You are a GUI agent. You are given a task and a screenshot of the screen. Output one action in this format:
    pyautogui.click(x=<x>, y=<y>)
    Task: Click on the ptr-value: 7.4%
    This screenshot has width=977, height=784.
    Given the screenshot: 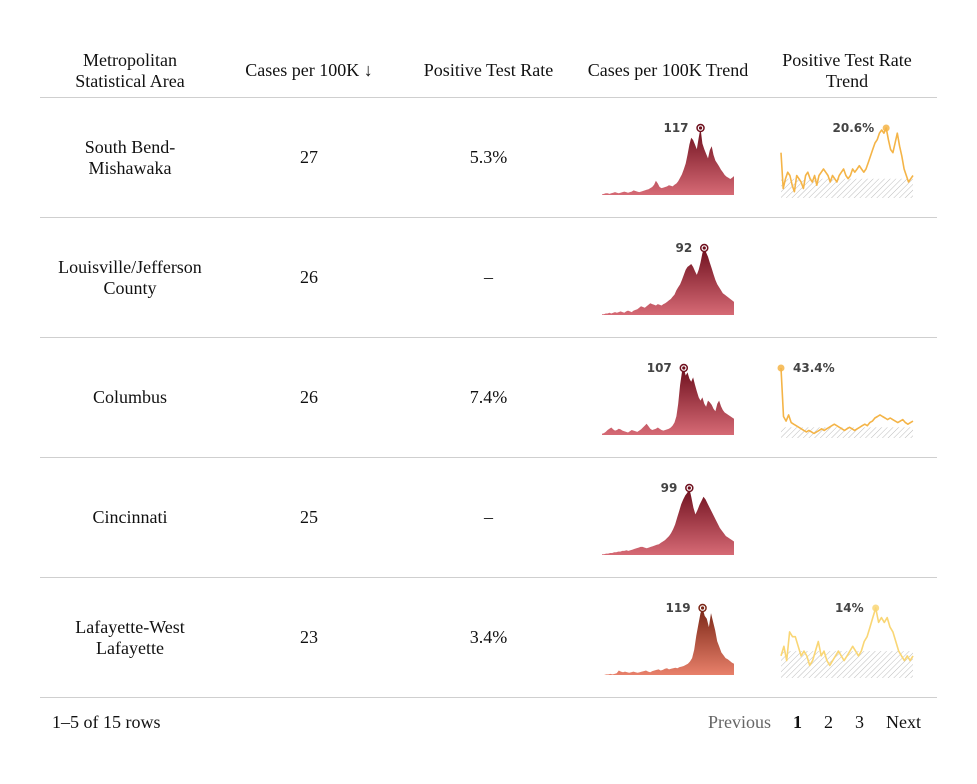 What is the action you would take?
    pyautogui.click(x=488, y=397)
    